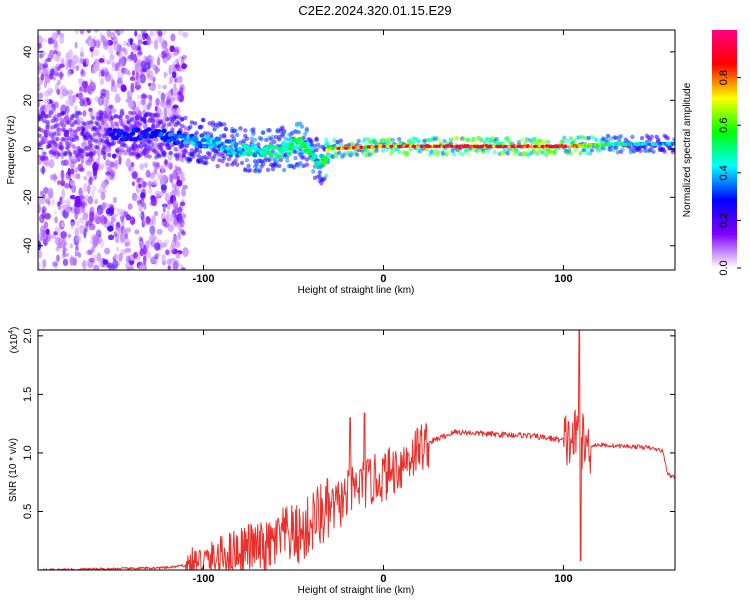 The width and height of the screenshot is (750, 600). I want to click on snr-y-tick-label: 0.5, so click(28, 511).